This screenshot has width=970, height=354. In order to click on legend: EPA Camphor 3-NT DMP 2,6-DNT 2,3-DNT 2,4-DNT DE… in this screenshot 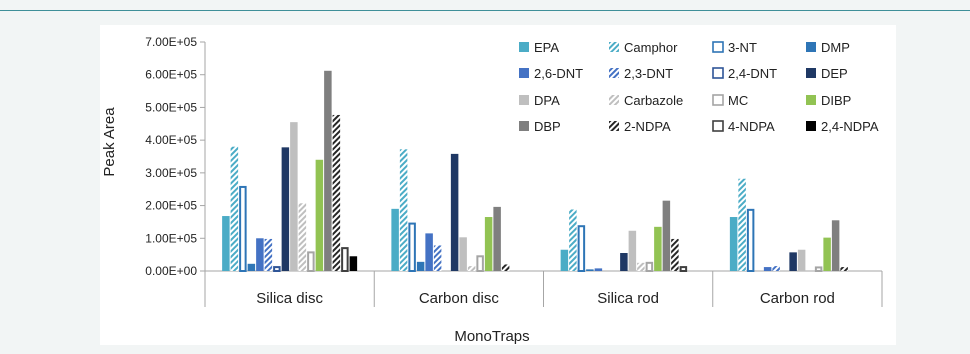, I will do `click(699, 87)`.